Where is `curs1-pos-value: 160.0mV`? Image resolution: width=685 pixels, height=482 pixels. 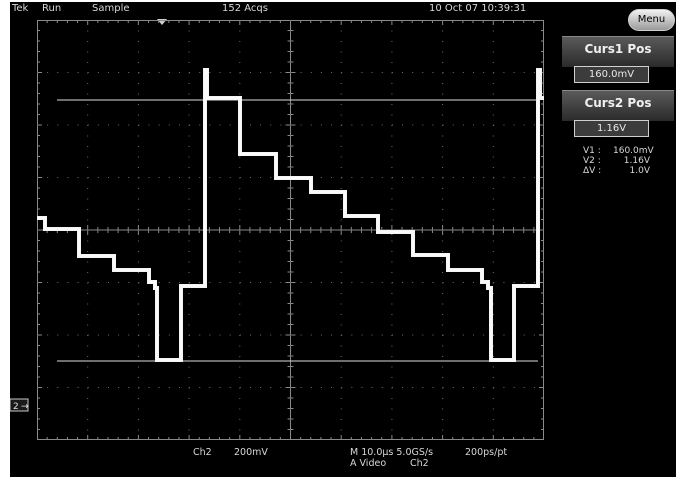 curs1-pos-value: 160.0mV is located at coordinates (611, 74).